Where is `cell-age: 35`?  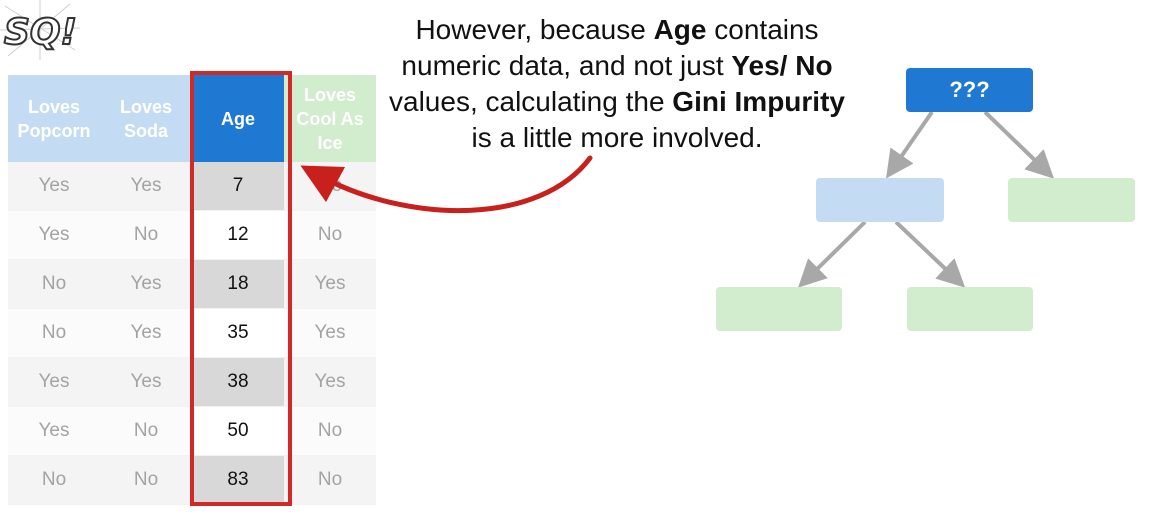 cell-age: 35 is located at coordinates (238, 333).